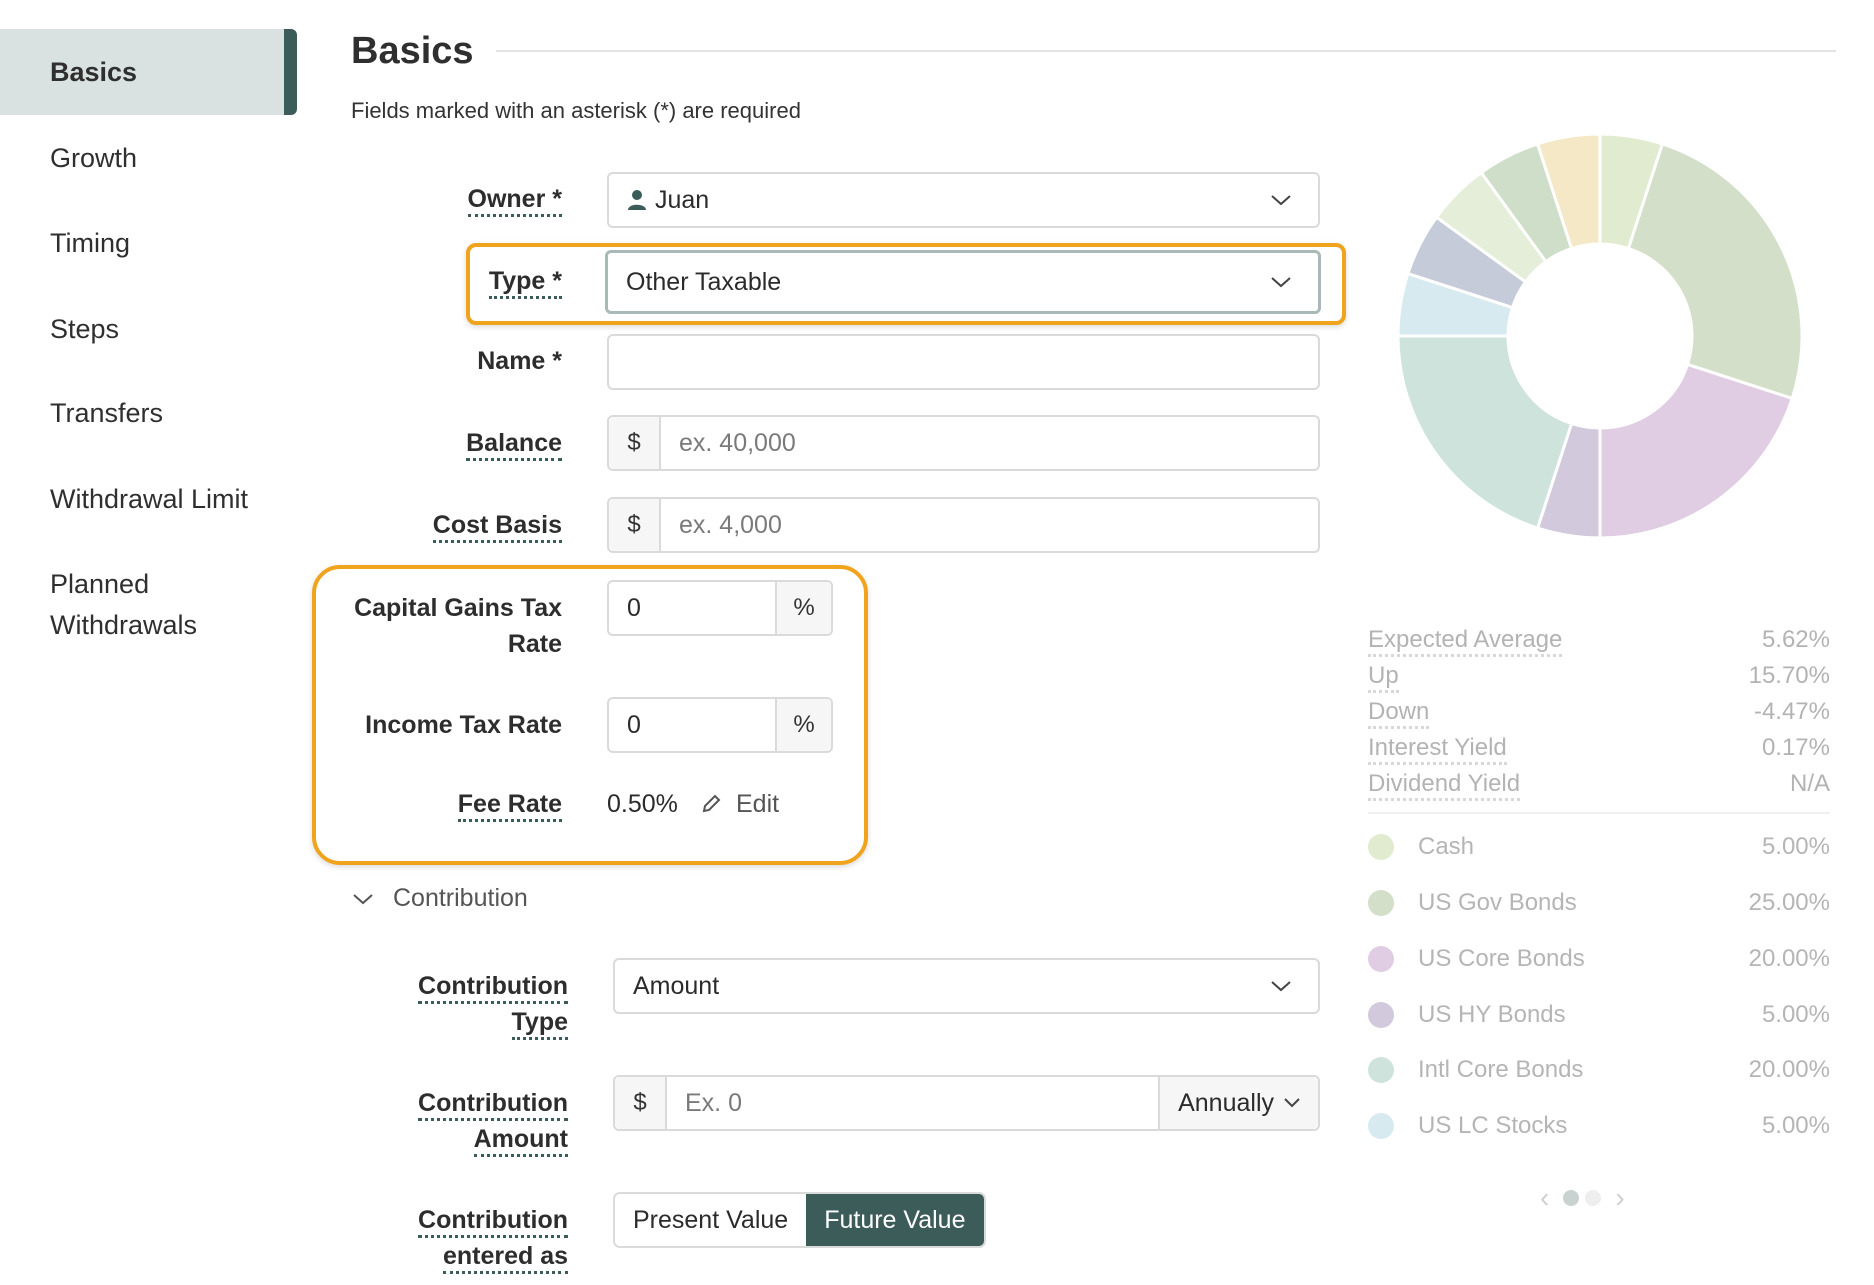 This screenshot has height=1285, width=1874. I want to click on present-value-button: Present Value, so click(711, 1220).